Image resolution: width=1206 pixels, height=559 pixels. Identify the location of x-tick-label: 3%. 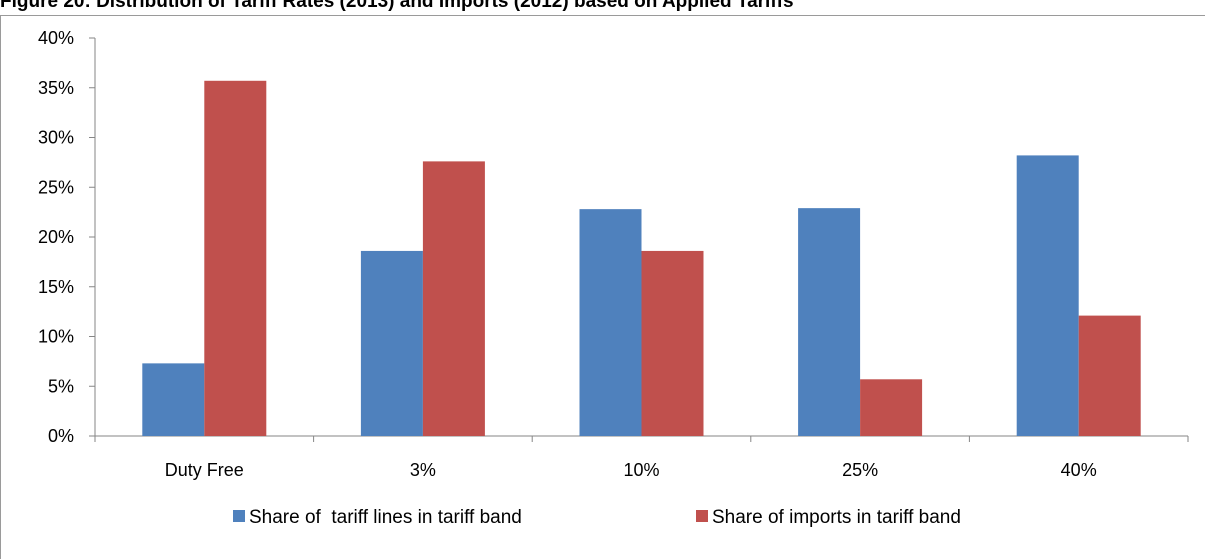
(423, 470).